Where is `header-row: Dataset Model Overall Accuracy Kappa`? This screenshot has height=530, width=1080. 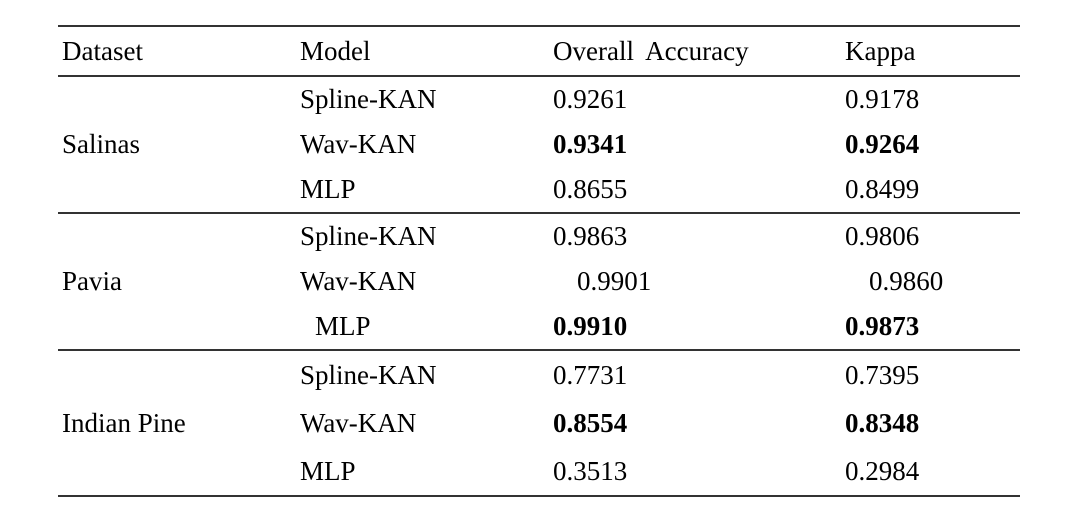 header-row: Dataset Model Overall Accuracy Kappa is located at coordinates (539, 51).